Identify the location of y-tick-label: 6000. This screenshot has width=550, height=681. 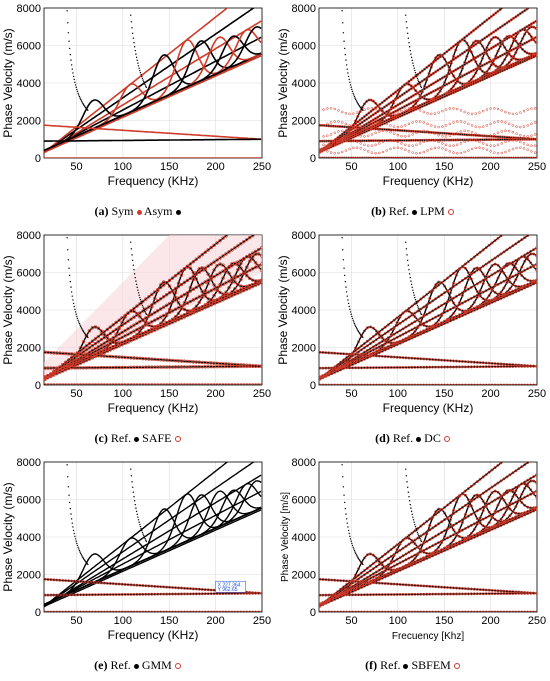
(304, 274).